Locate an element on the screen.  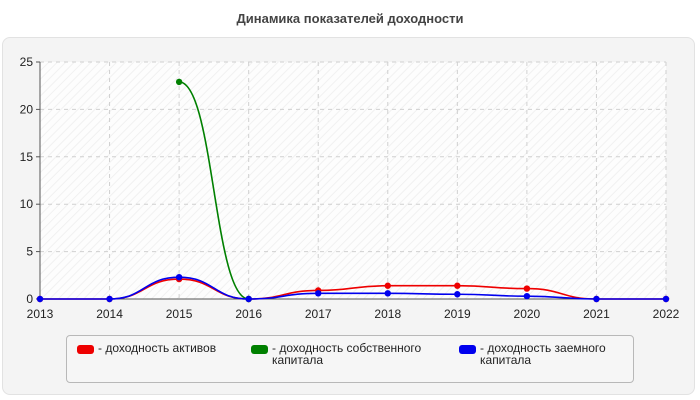
x-tick-label: 2019 is located at coordinates (457, 314).